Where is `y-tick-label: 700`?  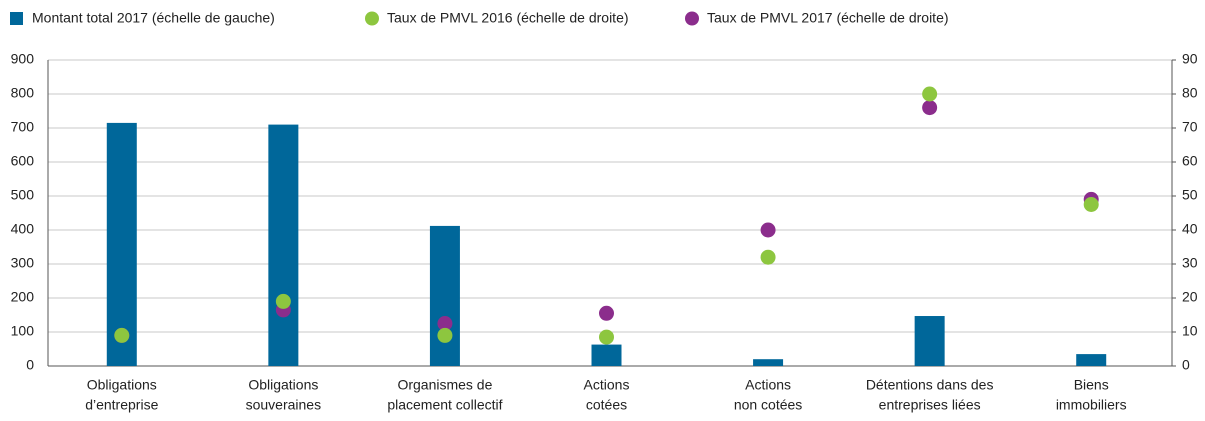 y-tick-label: 700 is located at coordinates (23, 127).